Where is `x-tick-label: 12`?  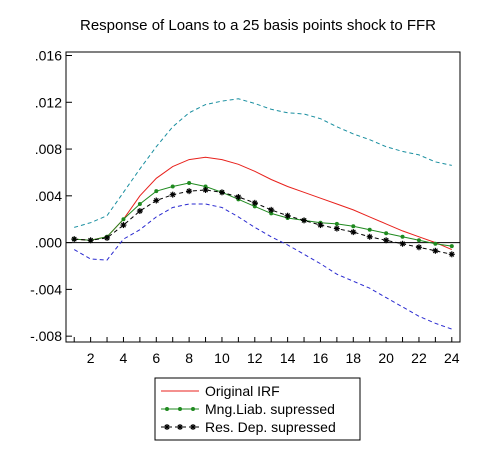
x-tick-label: 12 is located at coordinates (255, 358).